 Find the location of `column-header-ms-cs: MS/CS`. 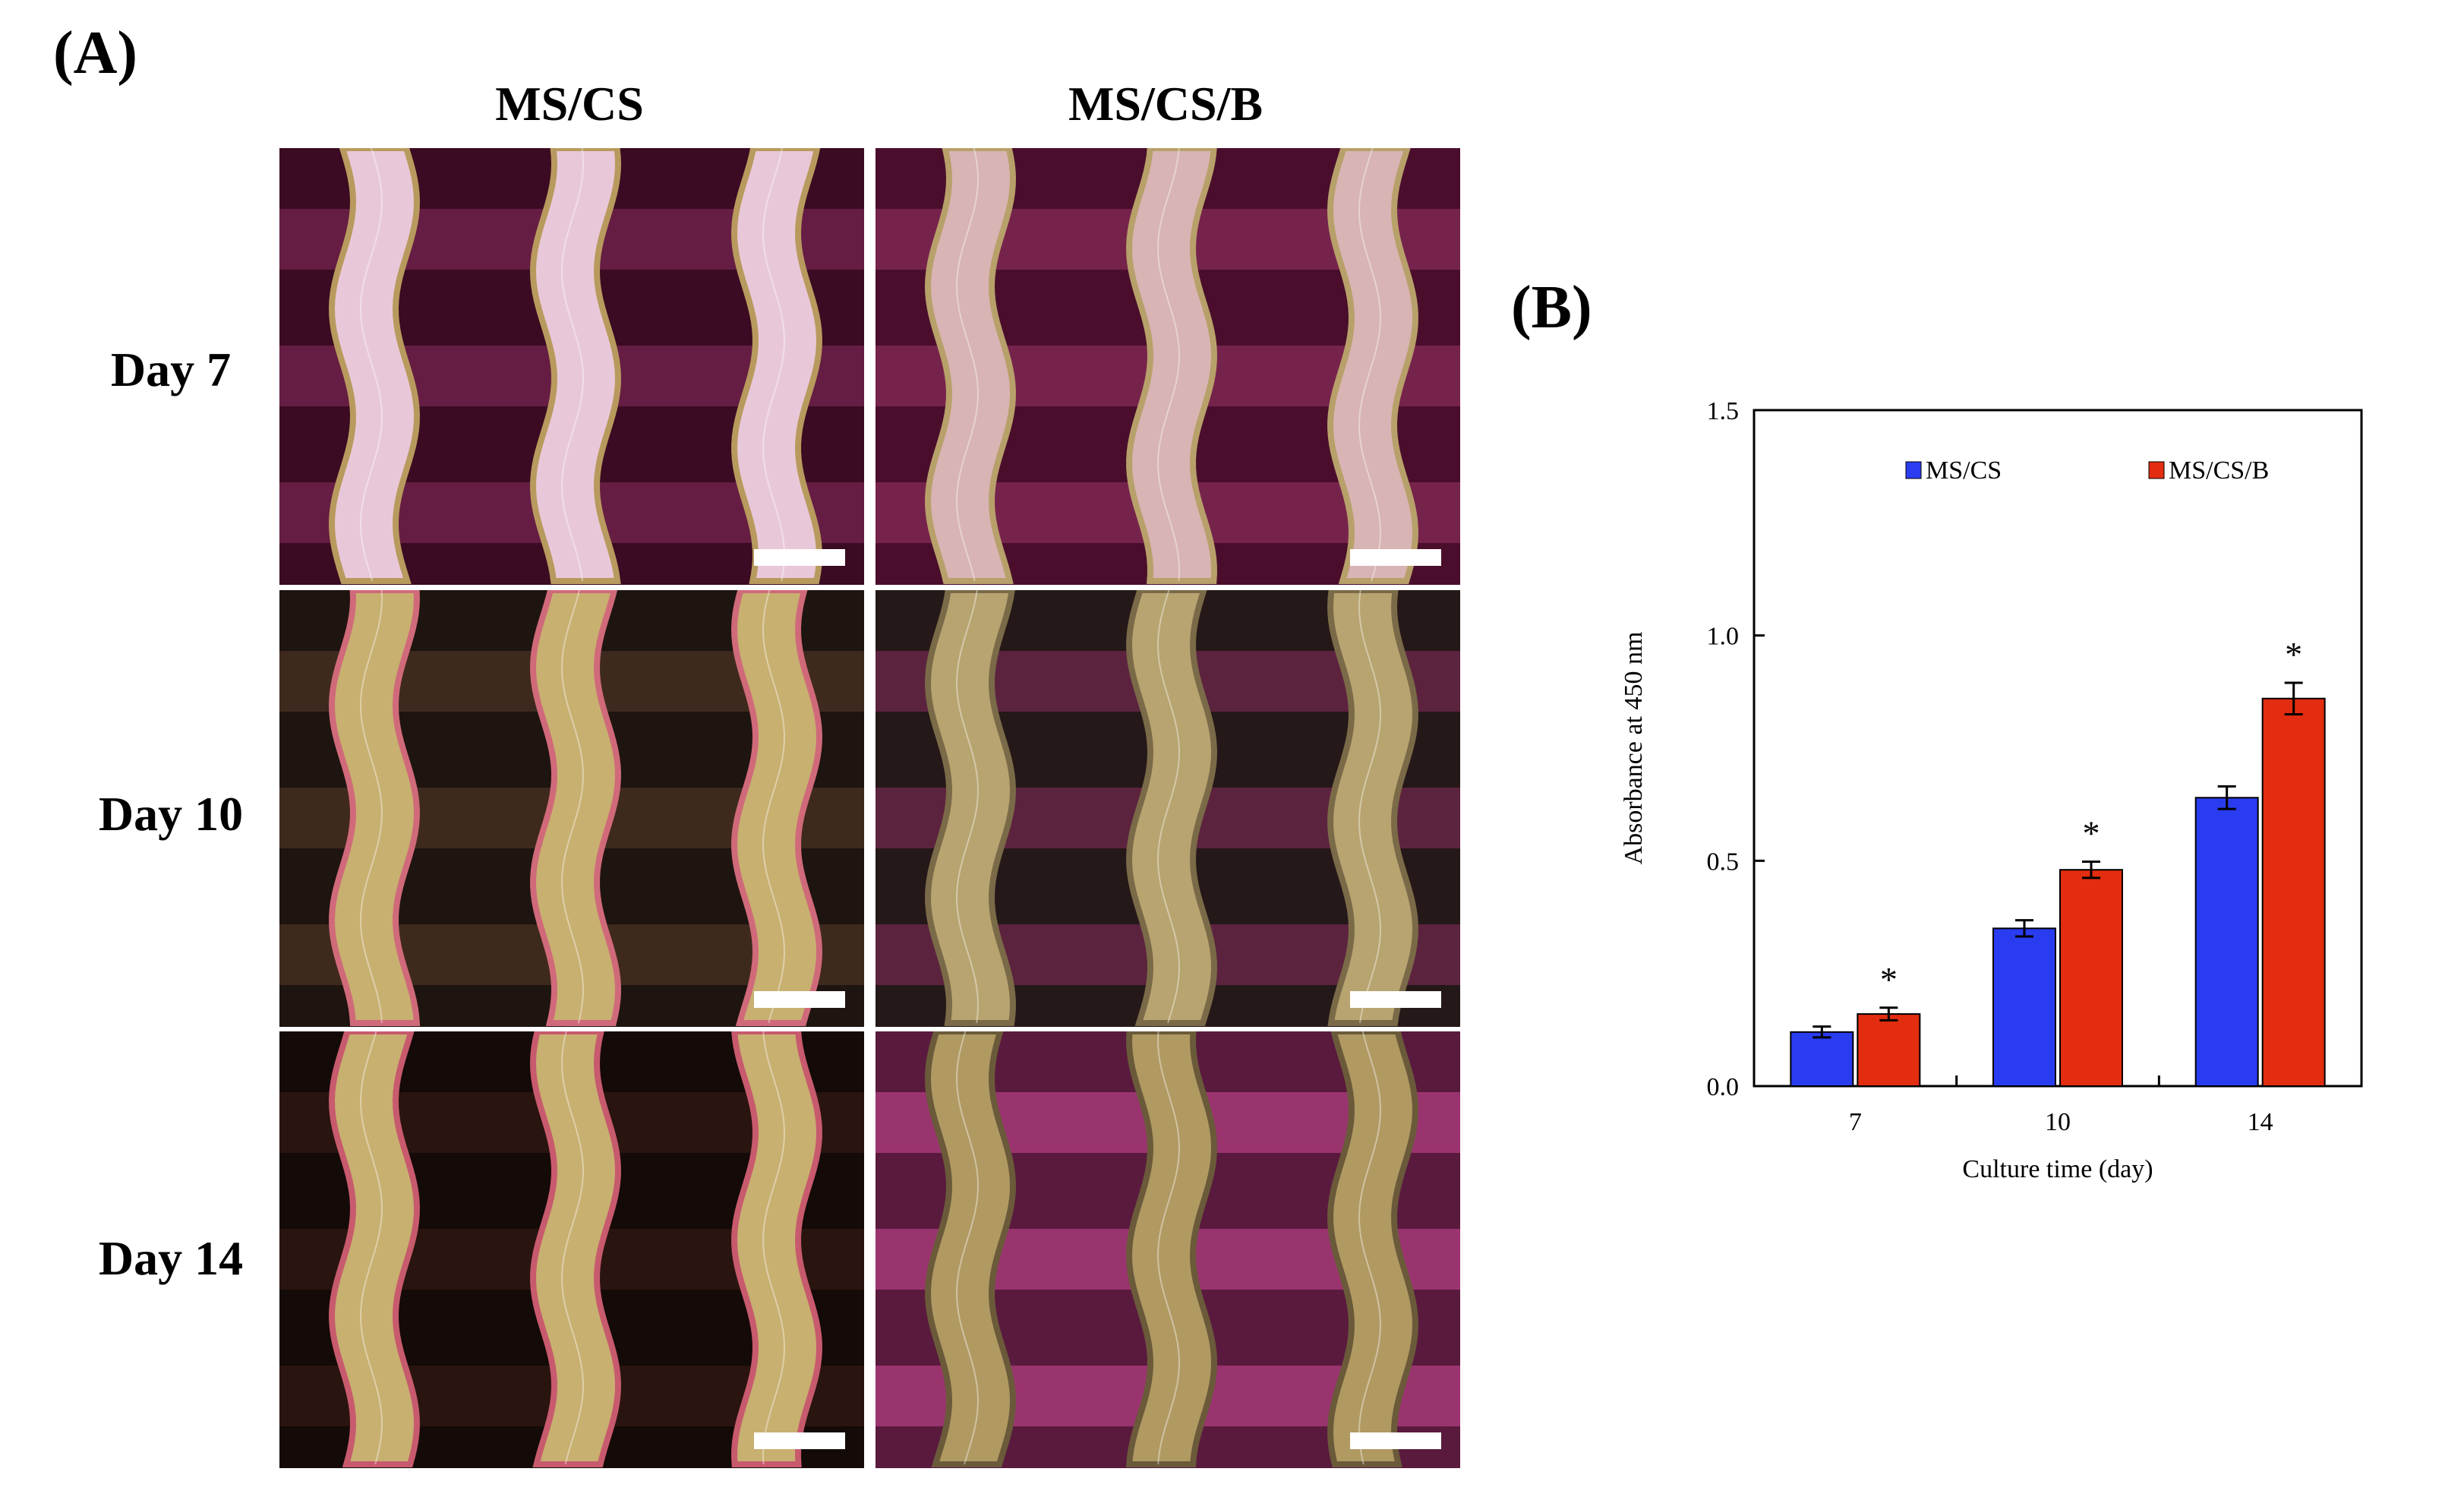

column-header-ms-cs: MS/CS is located at coordinates (570, 104).